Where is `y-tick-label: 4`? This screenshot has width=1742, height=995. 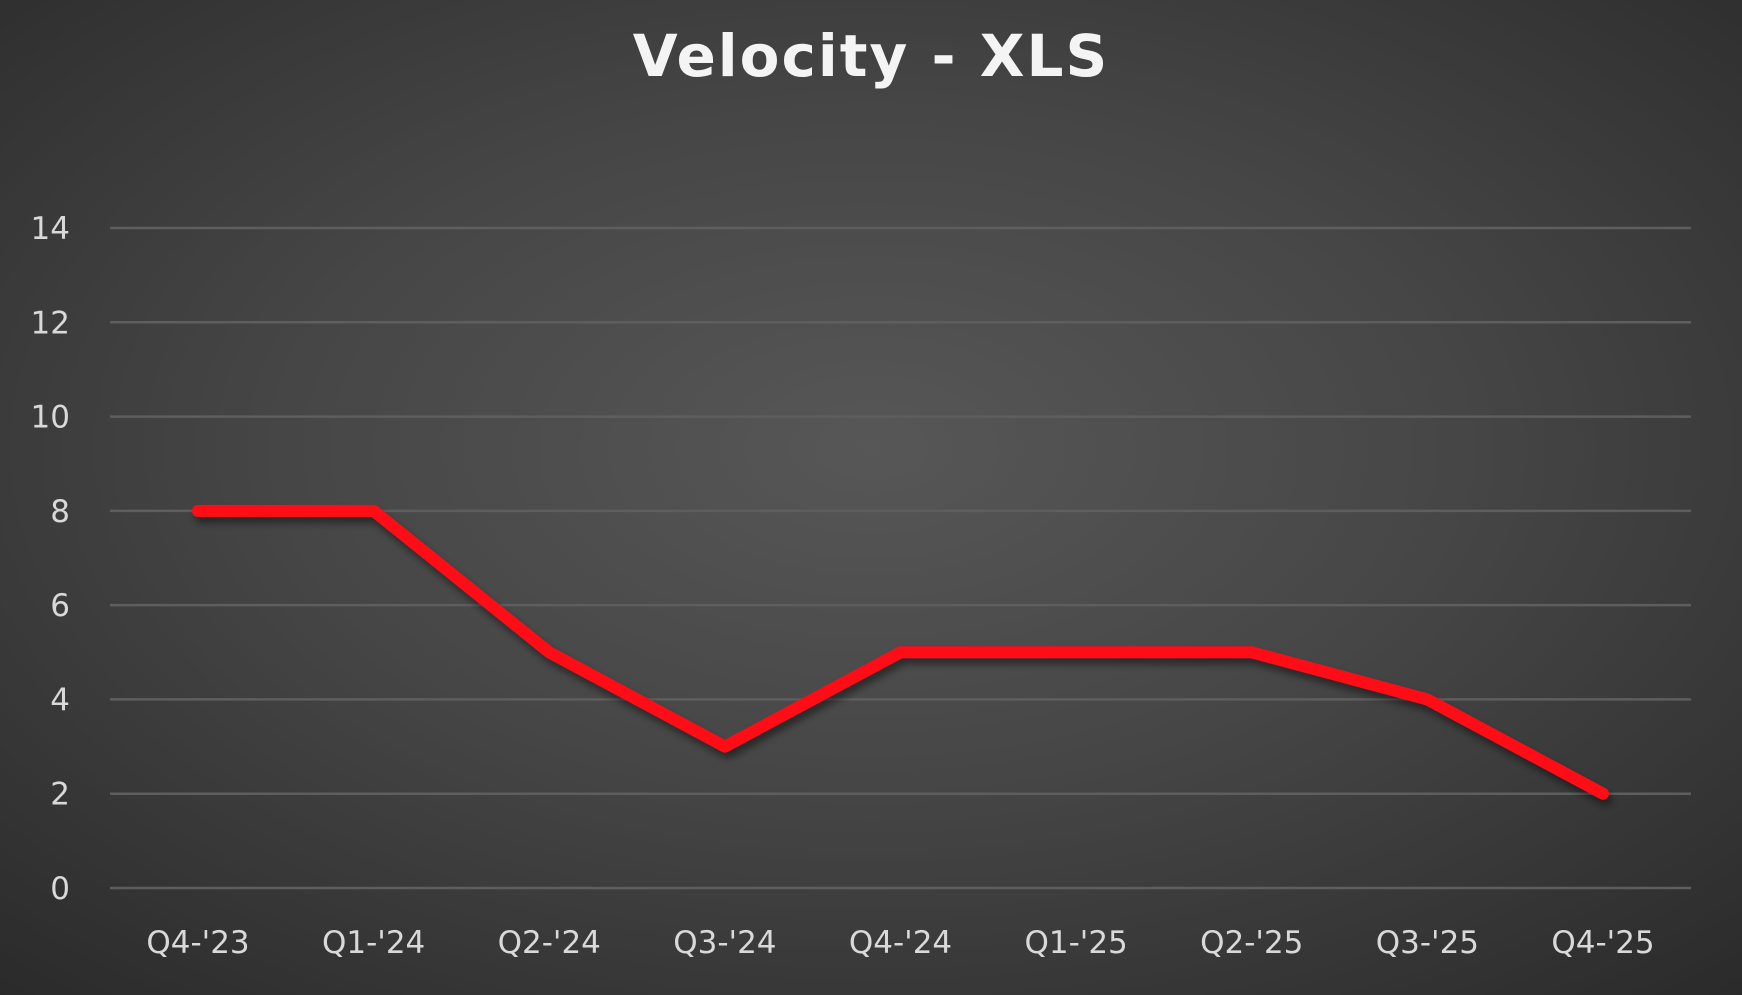
y-tick-label: 4 is located at coordinates (60, 700).